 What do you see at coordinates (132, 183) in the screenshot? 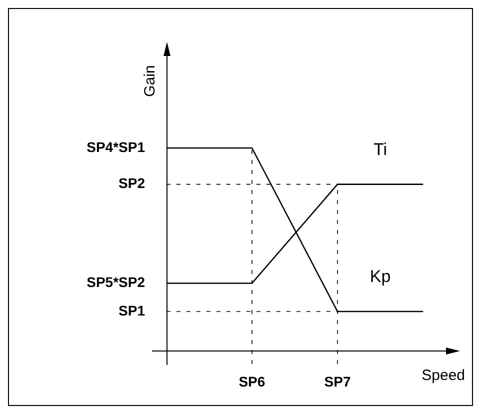
I see `text: SP2` at bounding box center [132, 183].